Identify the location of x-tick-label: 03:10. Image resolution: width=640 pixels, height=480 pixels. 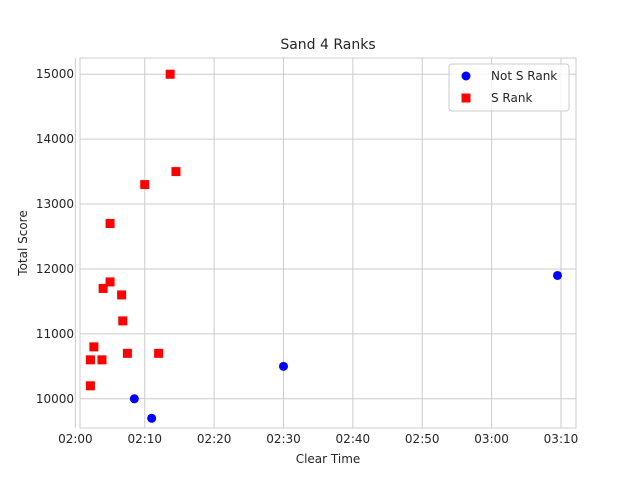
(561, 439).